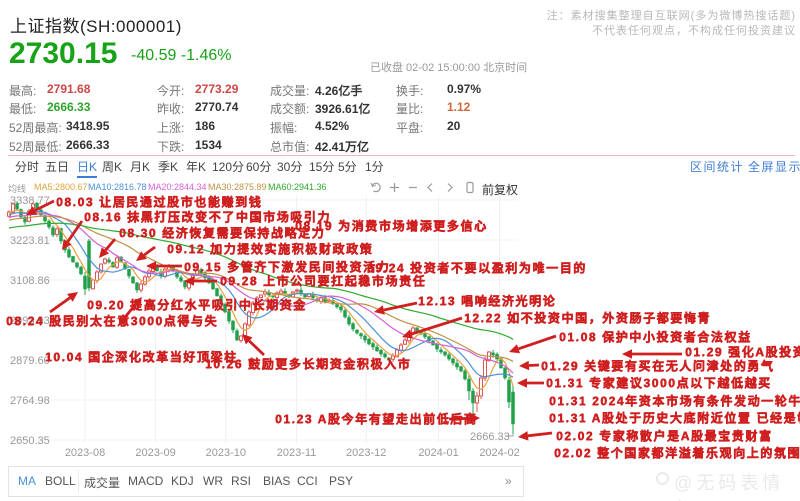  What do you see at coordinates (30, 201) in the screenshot?
I see `svg-text: 3338.77` at bounding box center [30, 201].